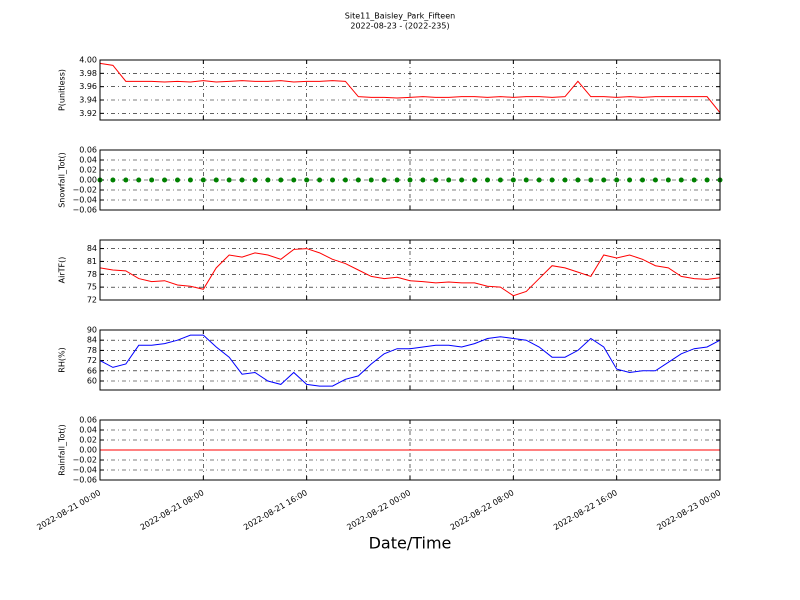  Describe the element at coordinates (88, 60) in the screenshot. I see `y-tick-label: 4.00` at that location.